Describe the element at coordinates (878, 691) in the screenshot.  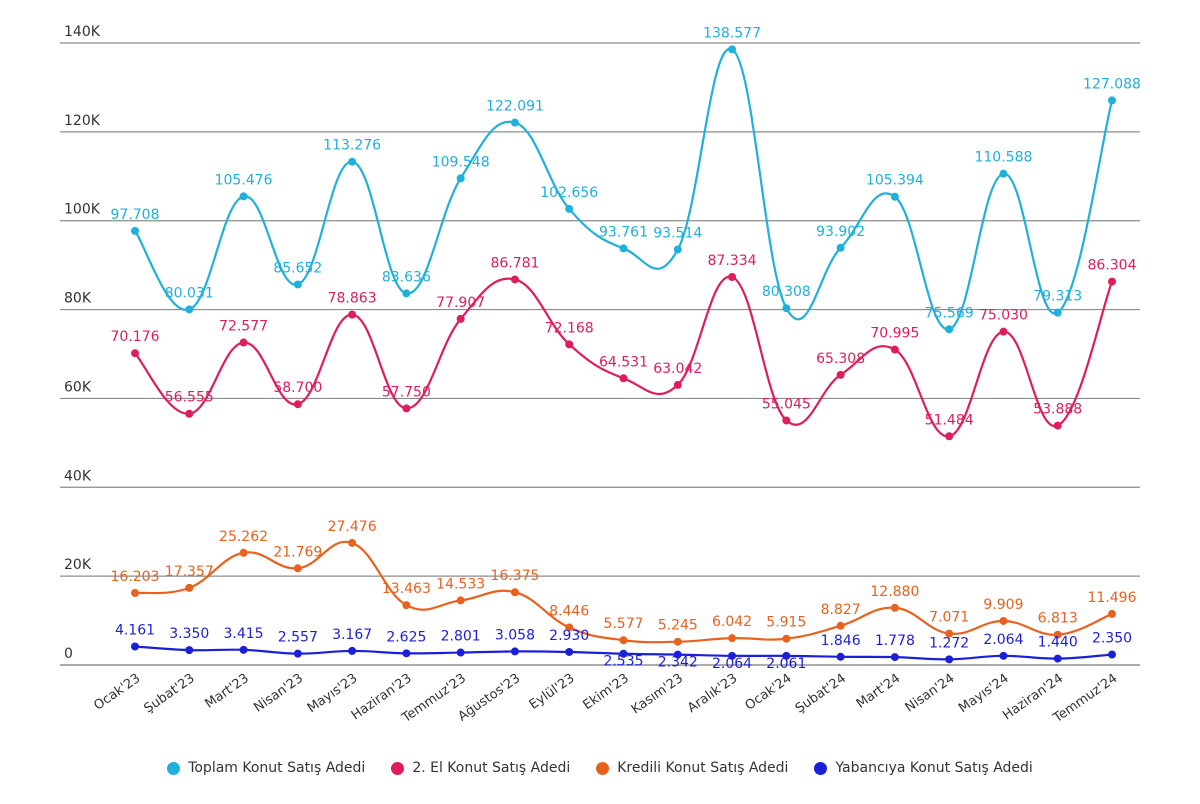
I see `x-tick-label: Mart'24` at that location.